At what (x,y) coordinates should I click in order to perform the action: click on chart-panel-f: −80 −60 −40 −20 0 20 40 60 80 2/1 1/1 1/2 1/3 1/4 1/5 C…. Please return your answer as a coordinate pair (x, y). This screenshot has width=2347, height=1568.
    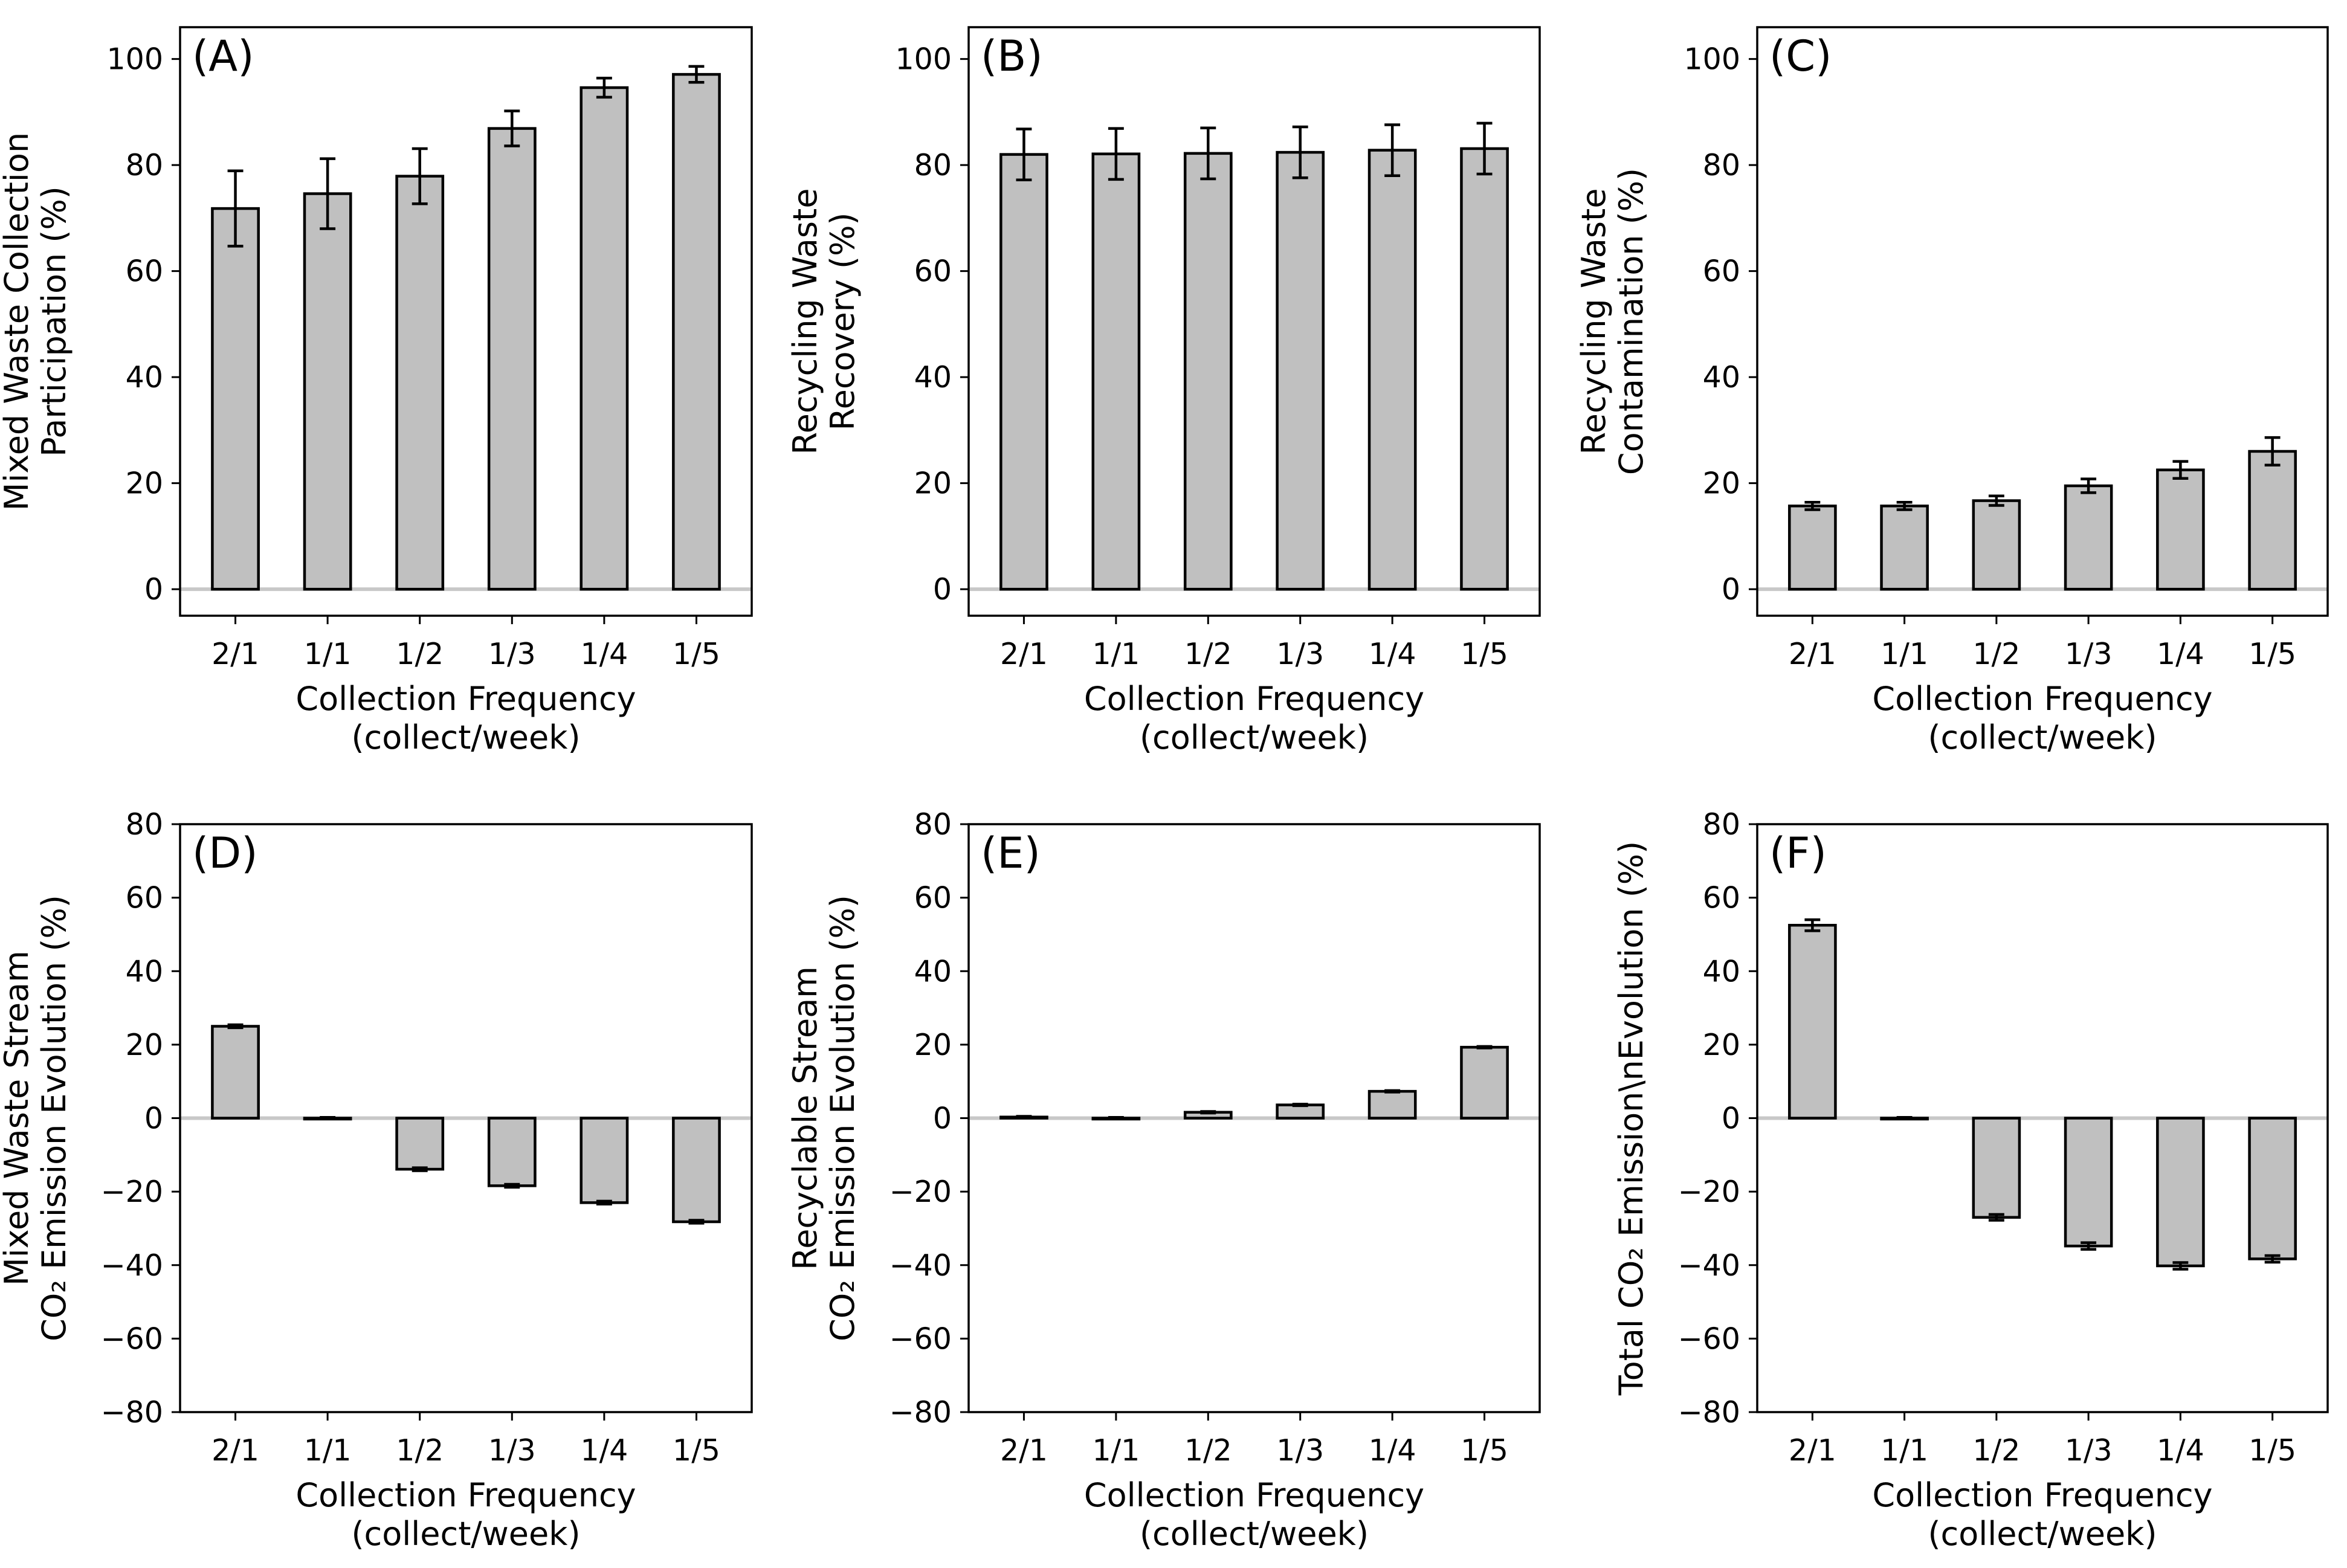
    Looking at the image, I should click on (1970, 1180).